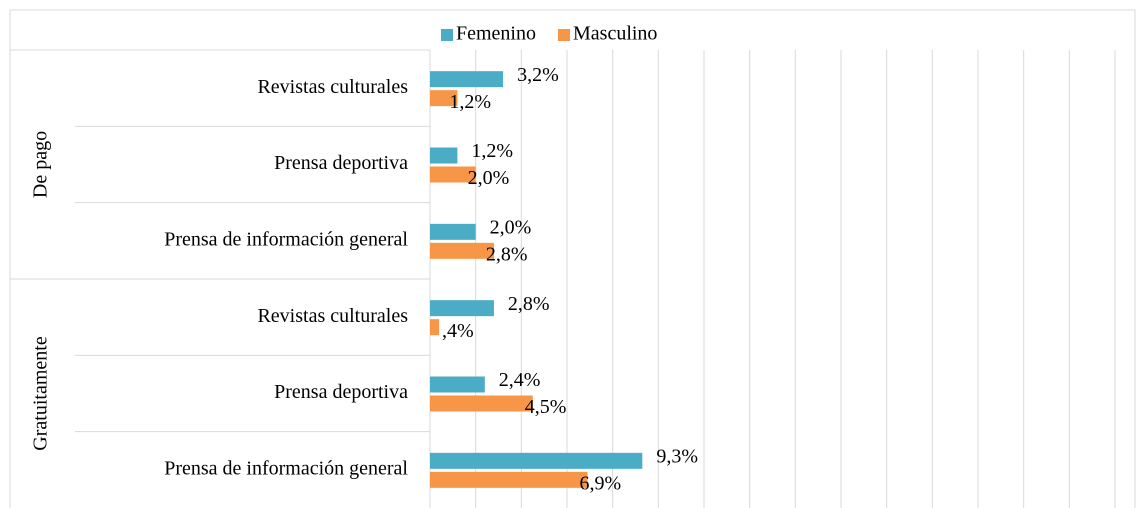  Describe the element at coordinates (615, 34) in the screenshot. I see `legend-label: Masculino` at that location.